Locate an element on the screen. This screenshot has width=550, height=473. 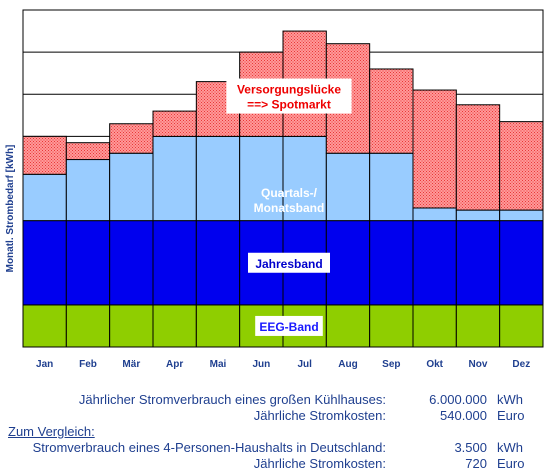
haushalt-verbrauch-value: 3.500 is located at coordinates (470, 447).